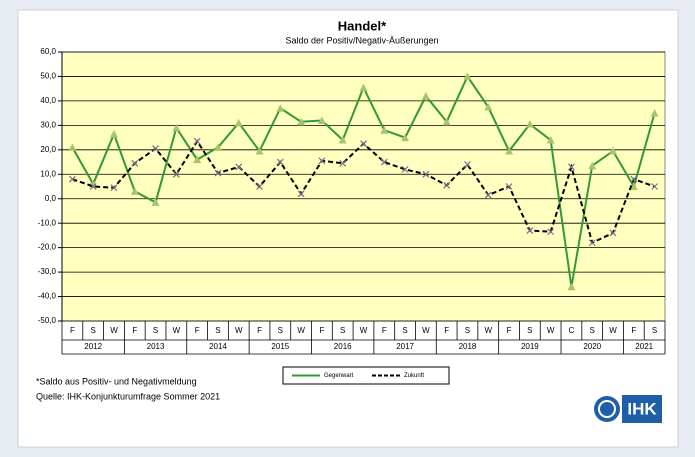 The width and height of the screenshot is (695, 457). What do you see at coordinates (47, 271) in the screenshot?
I see `y-tick-label: -30,0` at bounding box center [47, 271].